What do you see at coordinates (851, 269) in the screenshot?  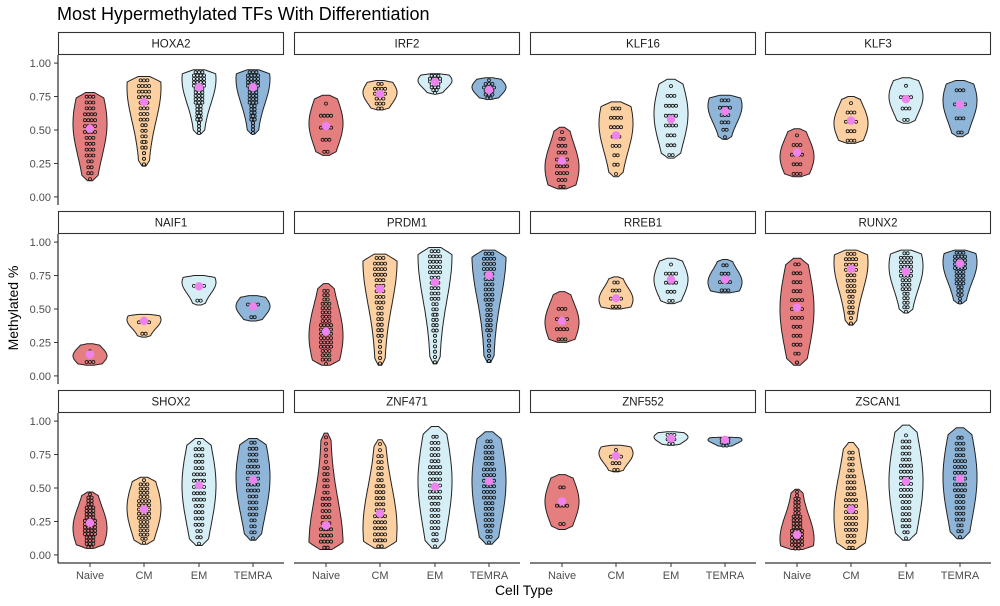 I see `mean-marker-runx2-cm` at bounding box center [851, 269].